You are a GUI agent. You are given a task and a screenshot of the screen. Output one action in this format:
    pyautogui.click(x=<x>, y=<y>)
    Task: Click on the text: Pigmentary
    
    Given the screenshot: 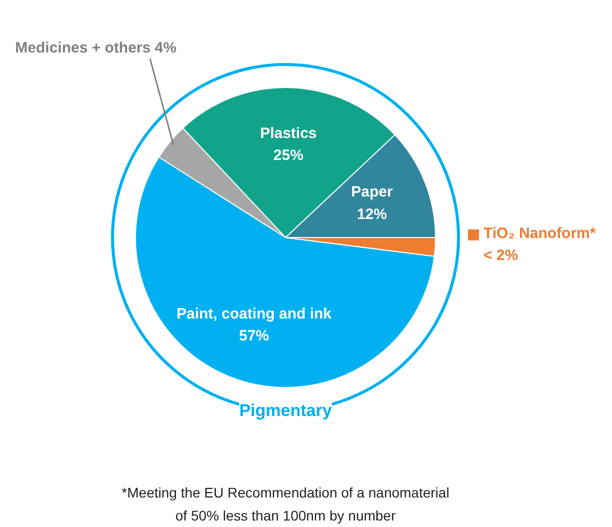 What is the action you would take?
    pyautogui.click(x=285, y=410)
    